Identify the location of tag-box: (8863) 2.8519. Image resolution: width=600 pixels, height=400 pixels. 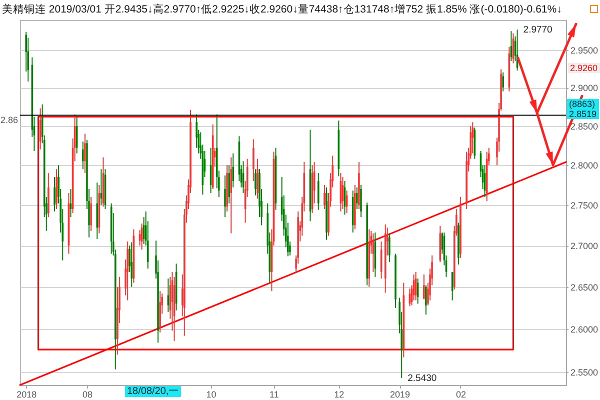
(583, 109).